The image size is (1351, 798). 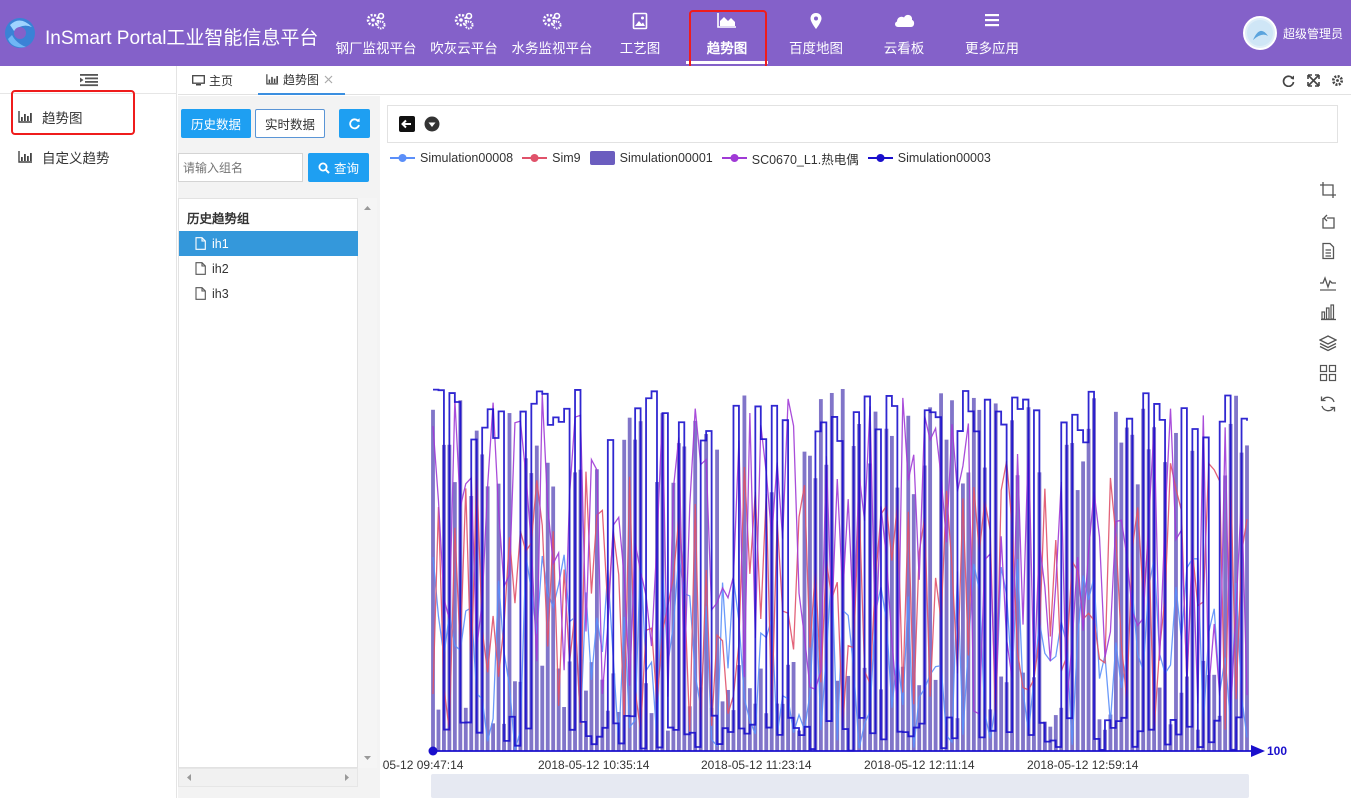 I want to click on avatar, so click(x=1260, y=33).